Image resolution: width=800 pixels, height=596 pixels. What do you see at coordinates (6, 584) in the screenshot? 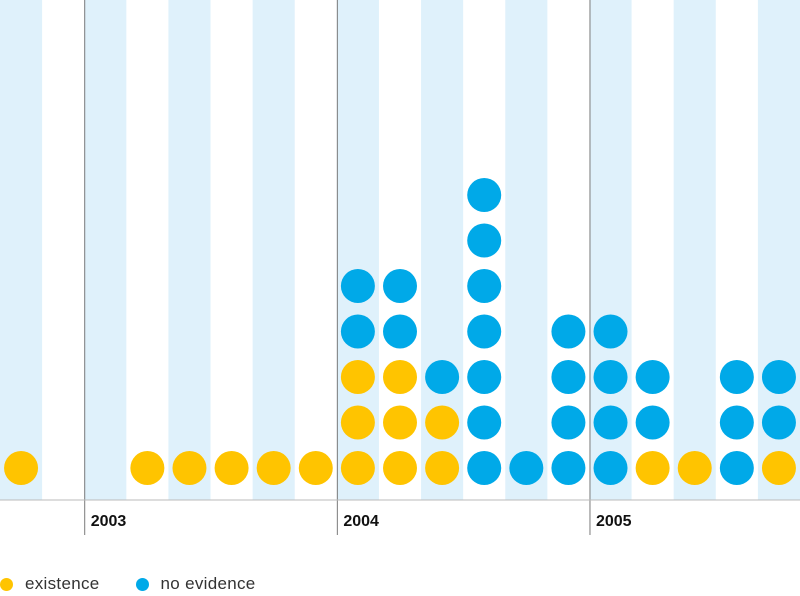
I see `legend-swatch-existence` at bounding box center [6, 584].